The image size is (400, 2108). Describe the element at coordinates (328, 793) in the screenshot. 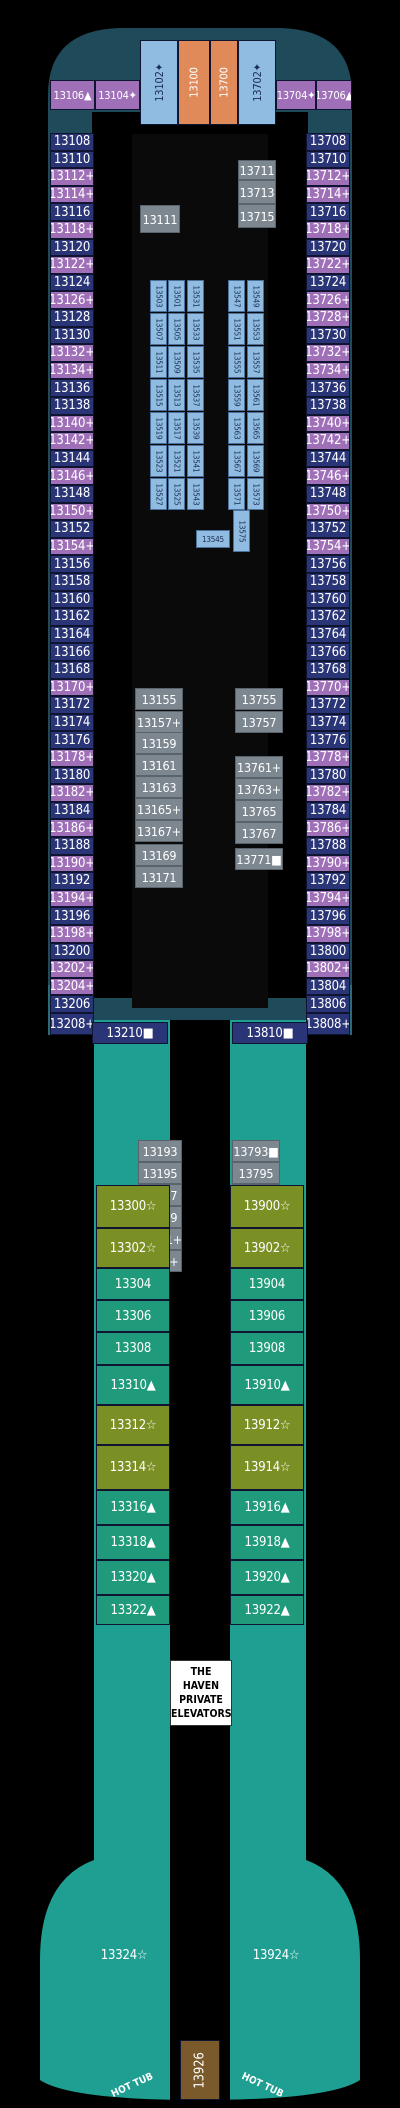

I see `starboard-cabin: 13782+` at that location.